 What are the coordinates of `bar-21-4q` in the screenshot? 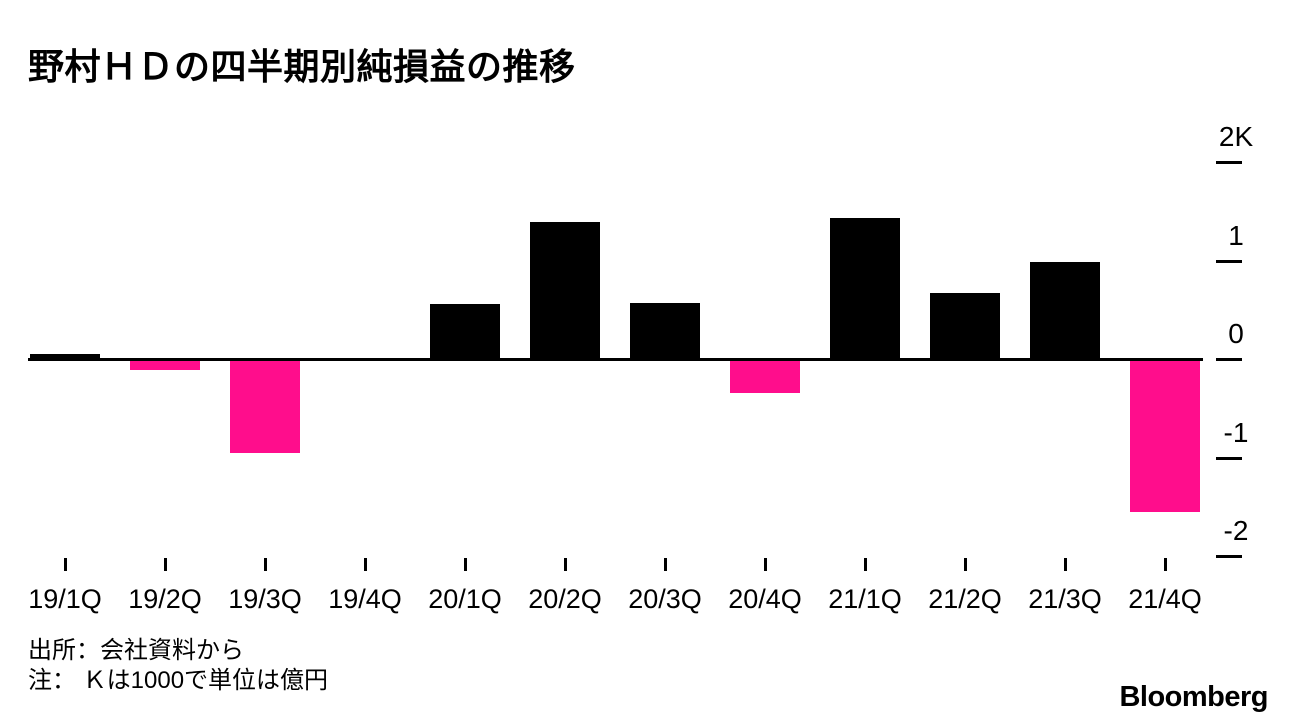 It's located at (1165, 435).